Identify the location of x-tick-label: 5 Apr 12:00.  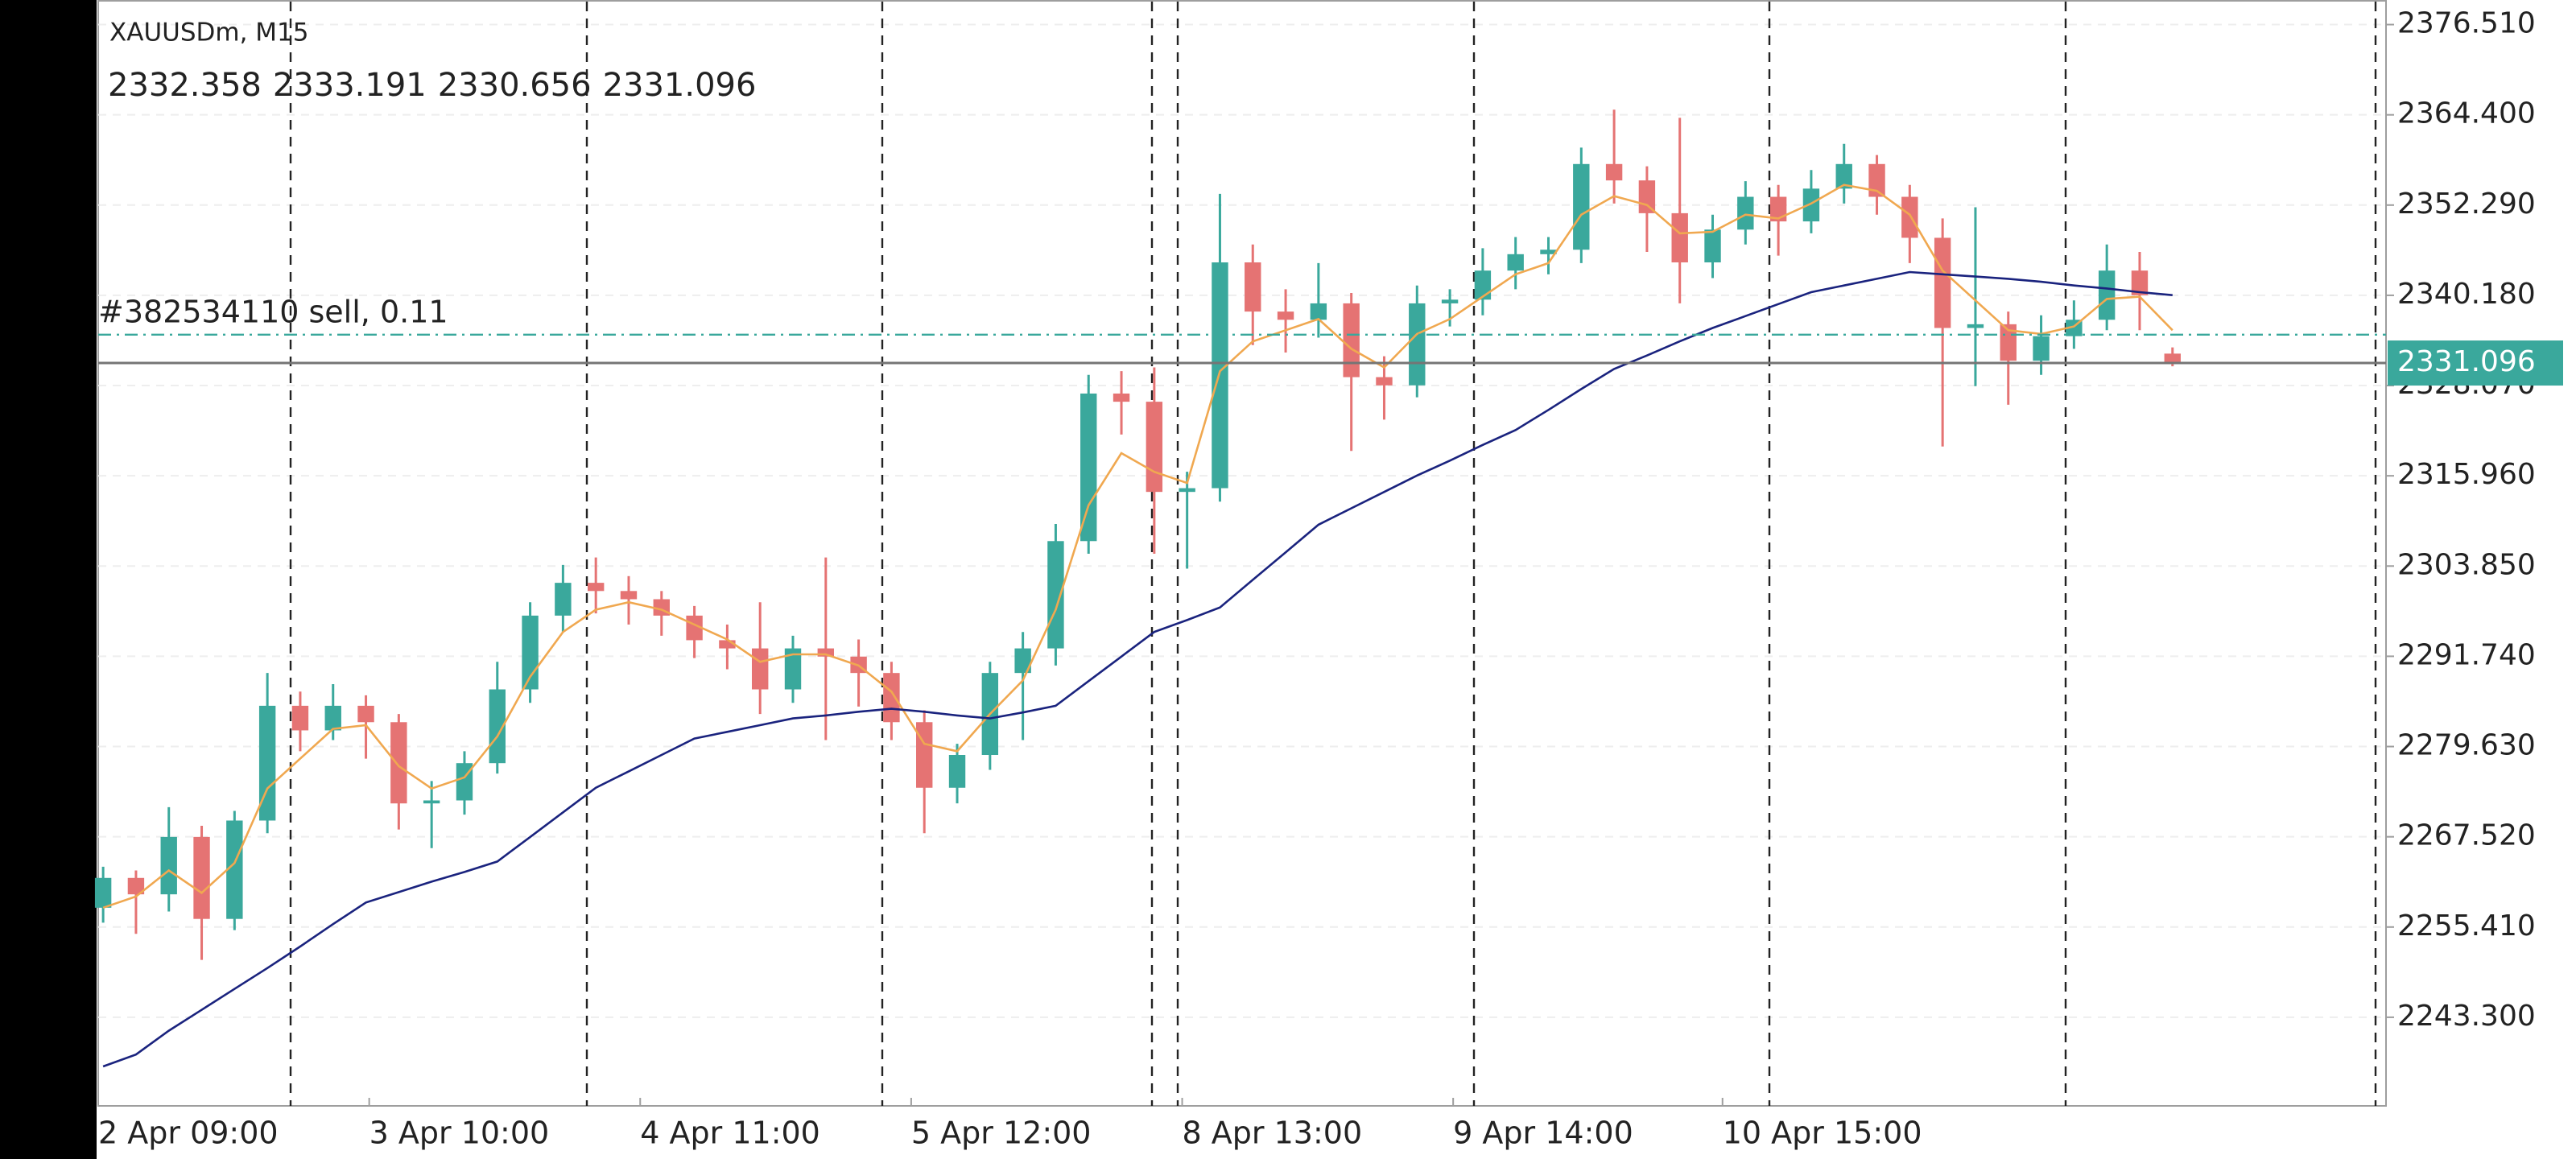
(1001, 1133).